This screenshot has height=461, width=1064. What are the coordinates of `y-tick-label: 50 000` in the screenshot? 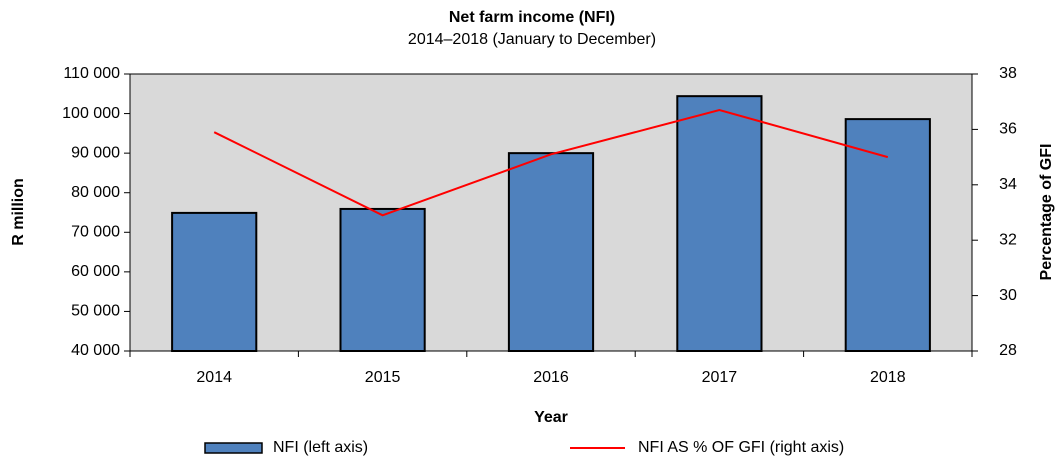 It's located at (95, 311).